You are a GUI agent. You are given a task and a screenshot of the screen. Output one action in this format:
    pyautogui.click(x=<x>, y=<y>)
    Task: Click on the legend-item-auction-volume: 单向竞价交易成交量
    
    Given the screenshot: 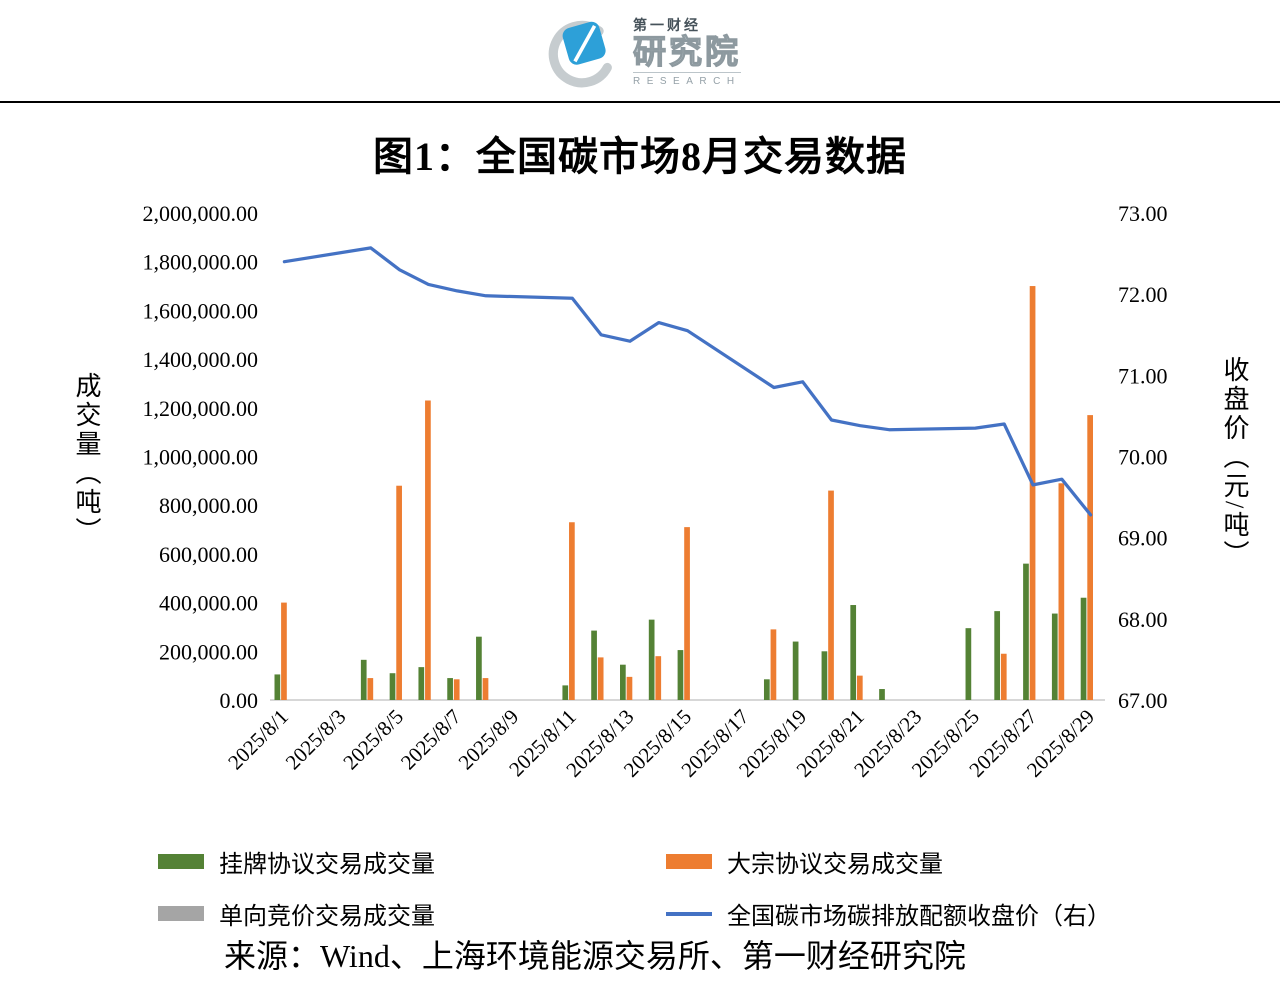 What is the action you would take?
    pyautogui.click(x=412, y=913)
    